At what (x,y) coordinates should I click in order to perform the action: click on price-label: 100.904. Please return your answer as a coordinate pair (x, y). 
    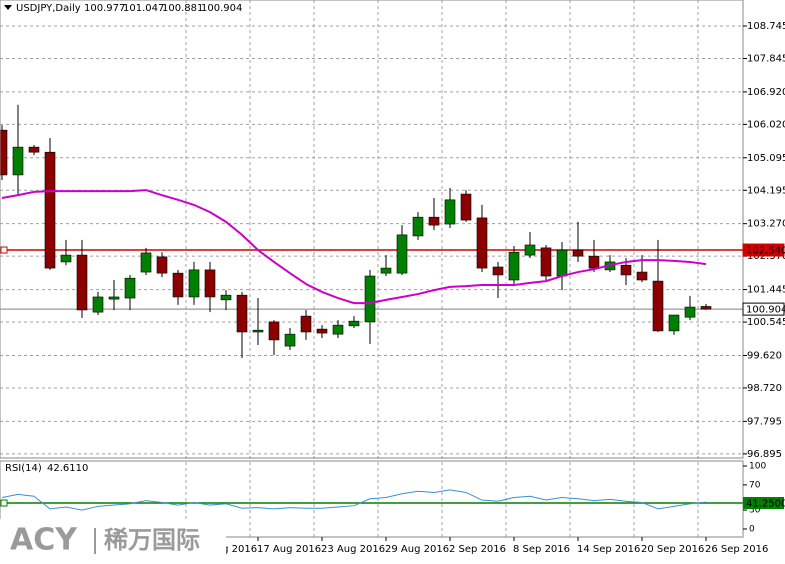
    Looking at the image, I should click on (765, 310).